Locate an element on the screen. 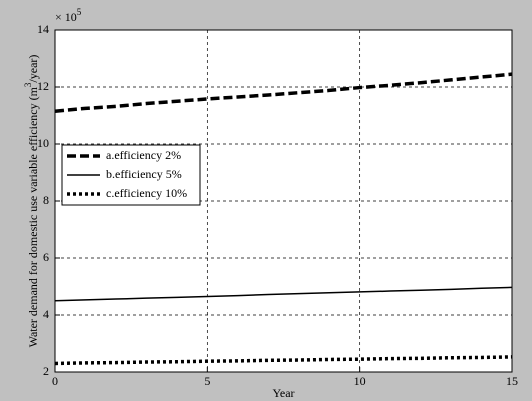  superscript: 3 is located at coordinates (28, 84).